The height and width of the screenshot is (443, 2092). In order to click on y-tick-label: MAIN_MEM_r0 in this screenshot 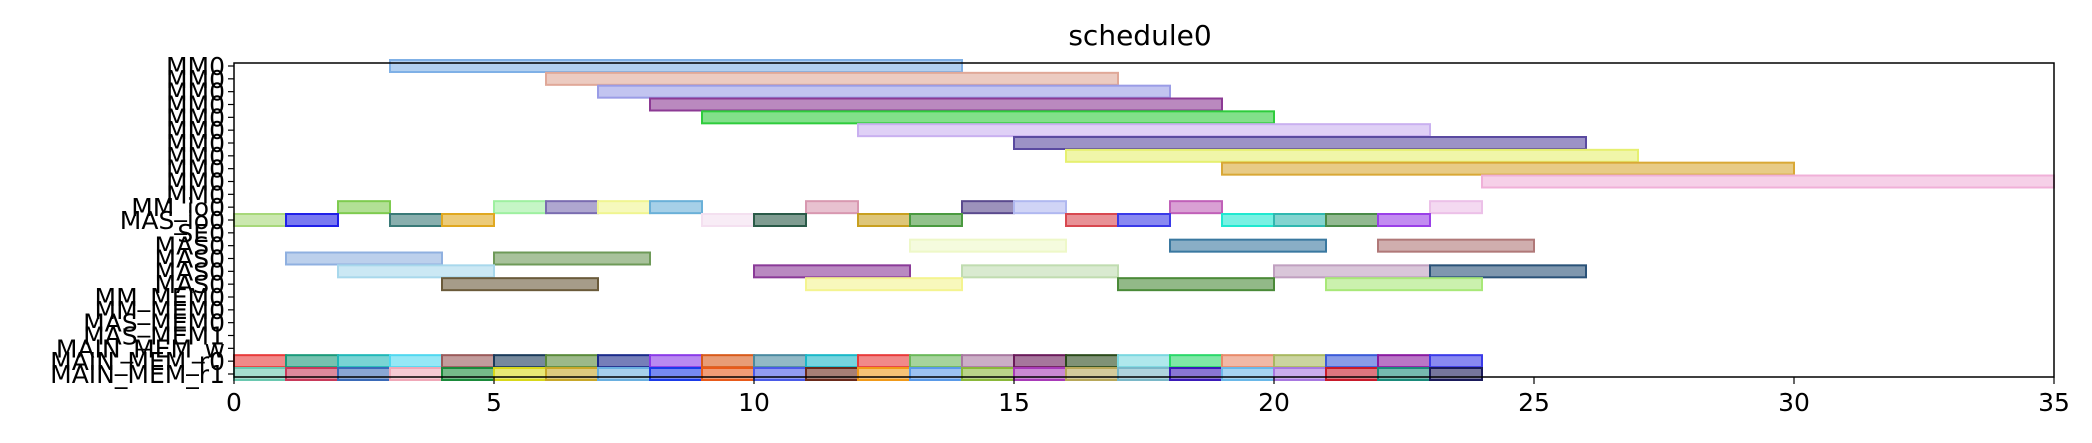, I will do `click(137, 361)`.